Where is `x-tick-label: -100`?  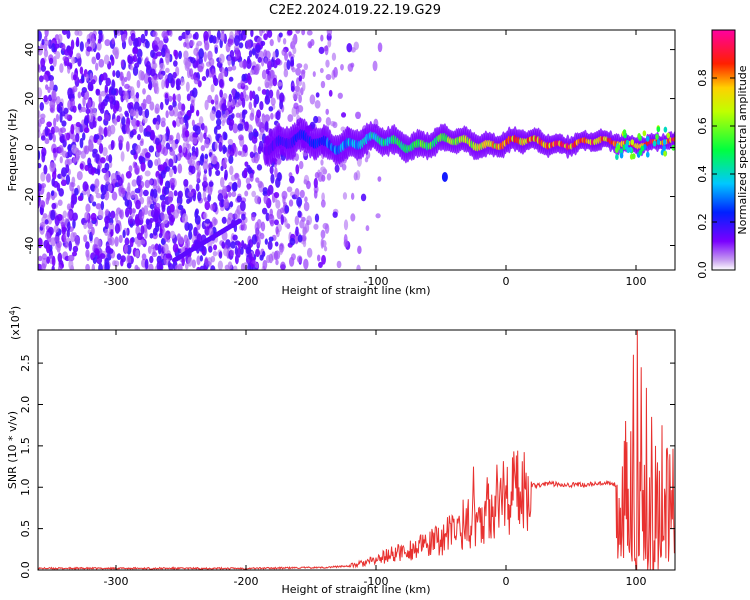 x-tick-label: -100 is located at coordinates (376, 281).